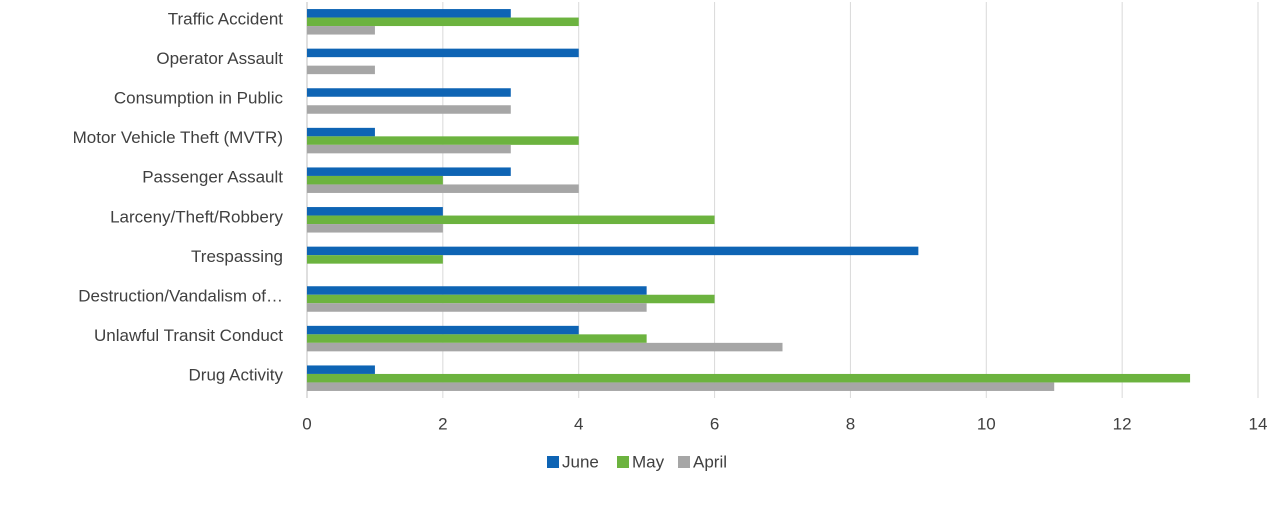 The image size is (1279, 506). Describe the element at coordinates (236, 375) in the screenshot. I see `y-tick-label: Drug Activity` at that location.